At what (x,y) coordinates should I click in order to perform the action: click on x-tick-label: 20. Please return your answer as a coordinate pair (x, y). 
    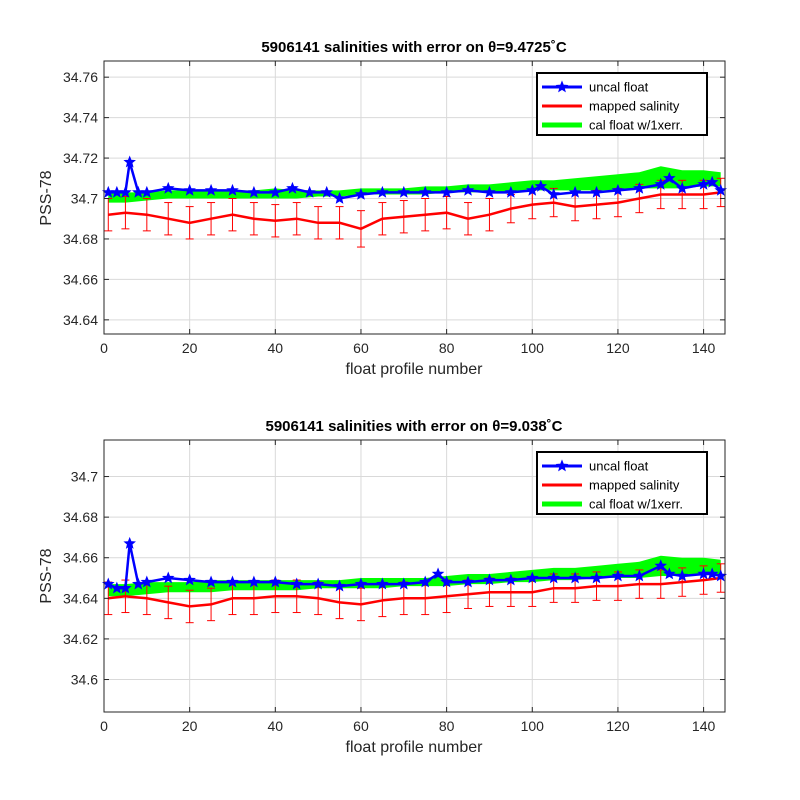
    Looking at the image, I should click on (190, 348).